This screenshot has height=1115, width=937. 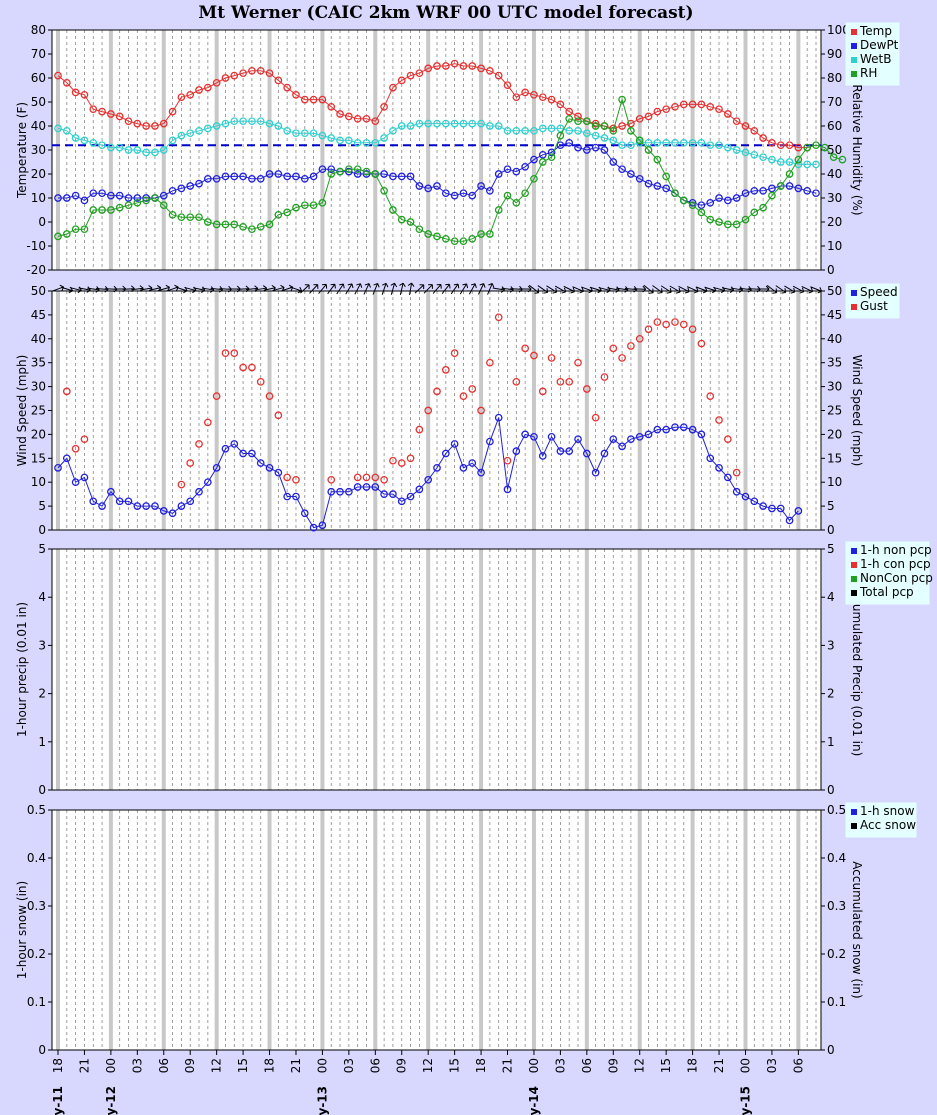 I want to click on ytick-label-left: 50, so click(x=38, y=102).